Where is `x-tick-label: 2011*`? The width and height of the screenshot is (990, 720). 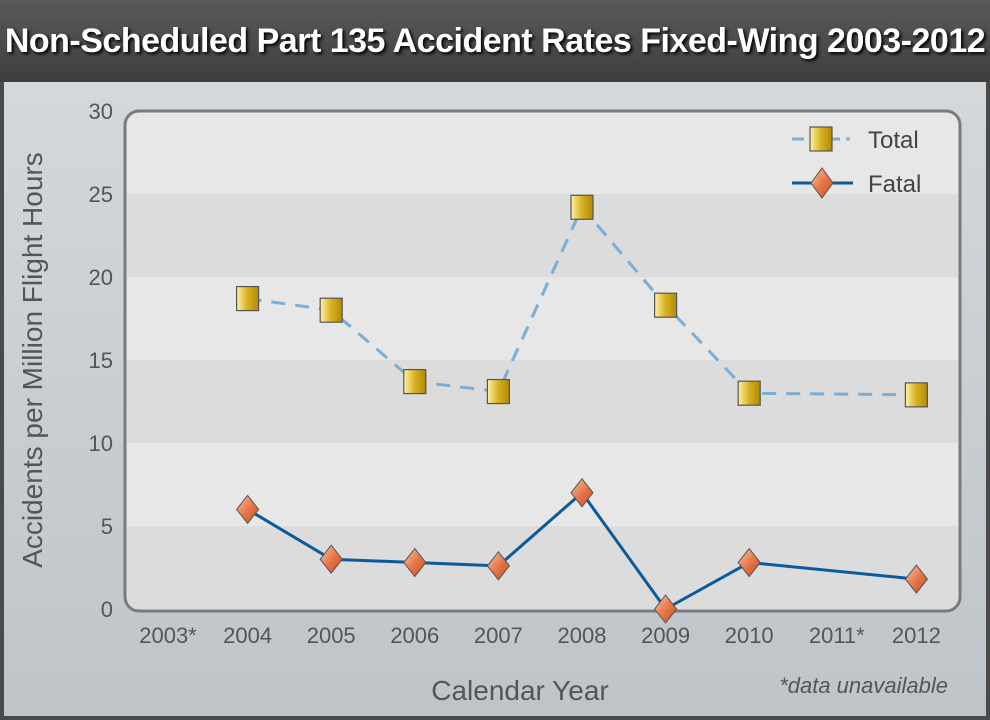
x-tick-label: 2011* is located at coordinates (837, 635).